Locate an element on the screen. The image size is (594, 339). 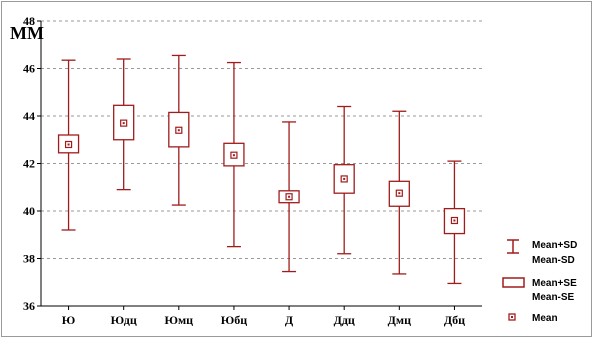
y-tick-label: 42 is located at coordinates (29, 164).